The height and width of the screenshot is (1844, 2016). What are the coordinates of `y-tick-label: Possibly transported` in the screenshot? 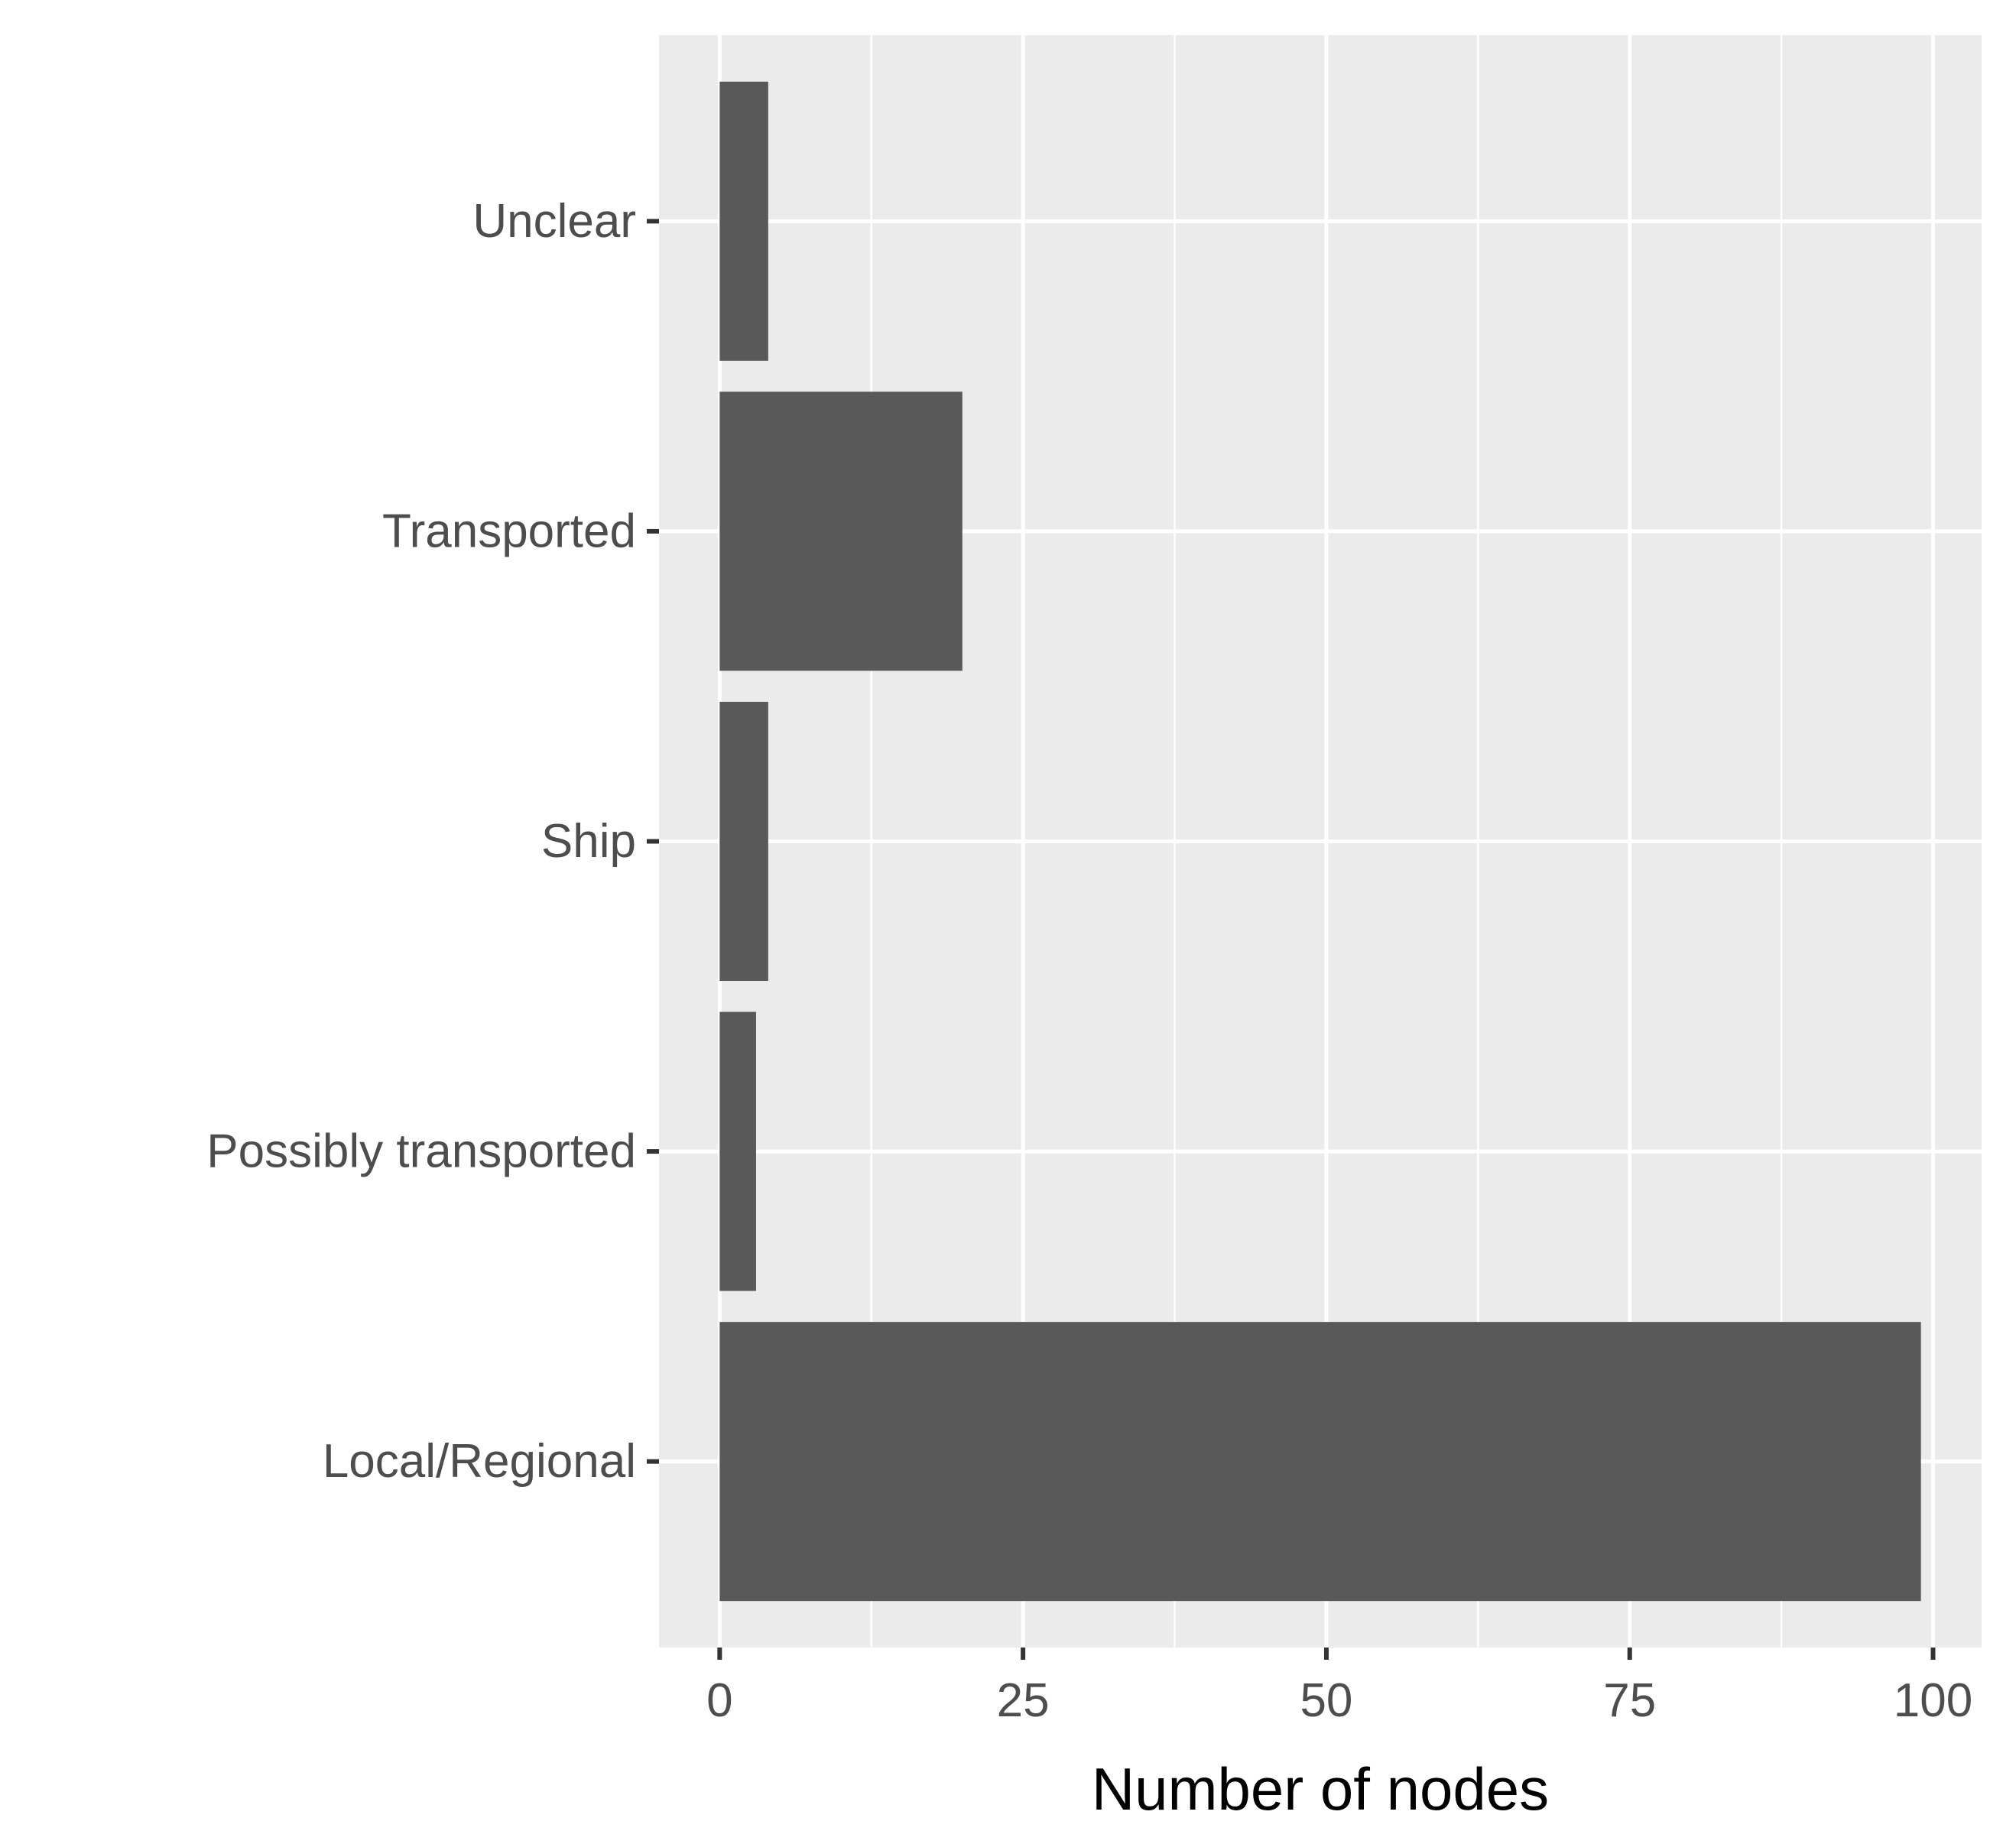 It's located at (421, 1151).